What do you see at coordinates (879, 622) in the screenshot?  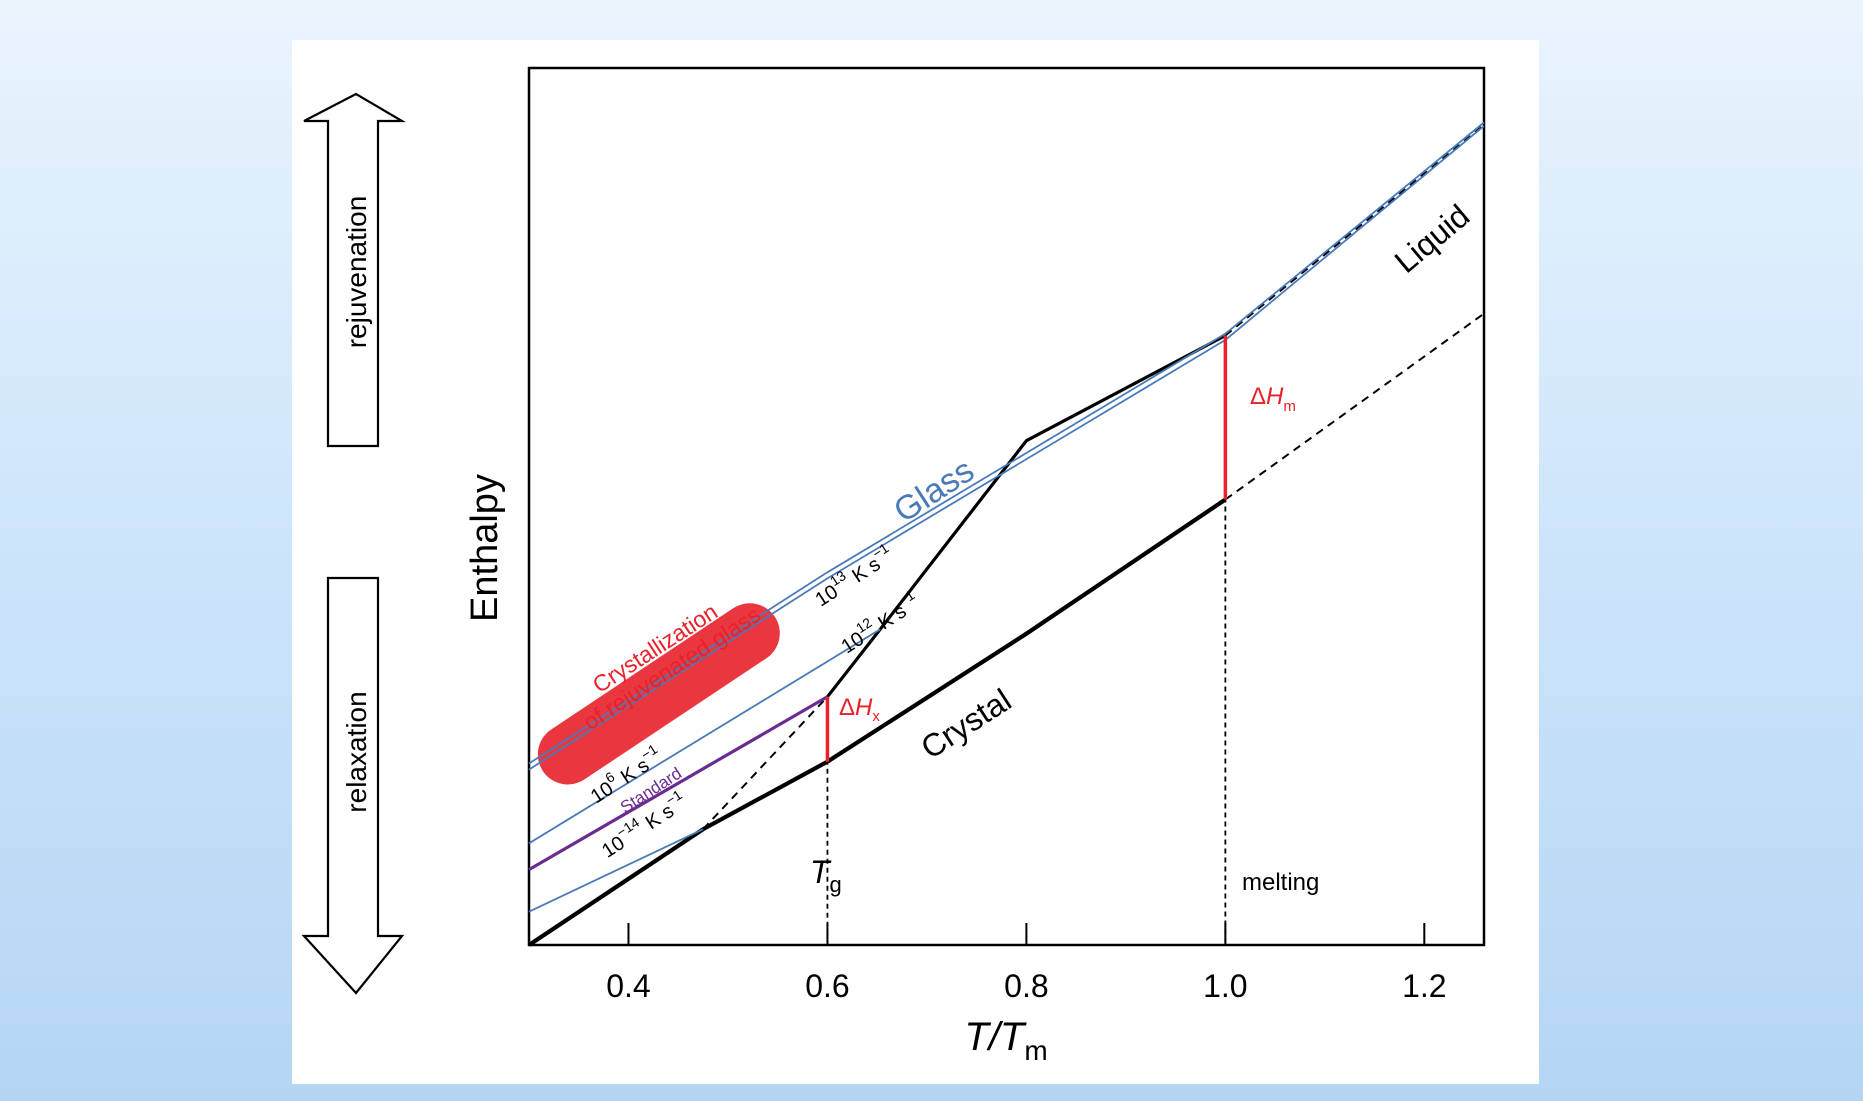 I see `rate-12-label: 1012K s−1` at bounding box center [879, 622].